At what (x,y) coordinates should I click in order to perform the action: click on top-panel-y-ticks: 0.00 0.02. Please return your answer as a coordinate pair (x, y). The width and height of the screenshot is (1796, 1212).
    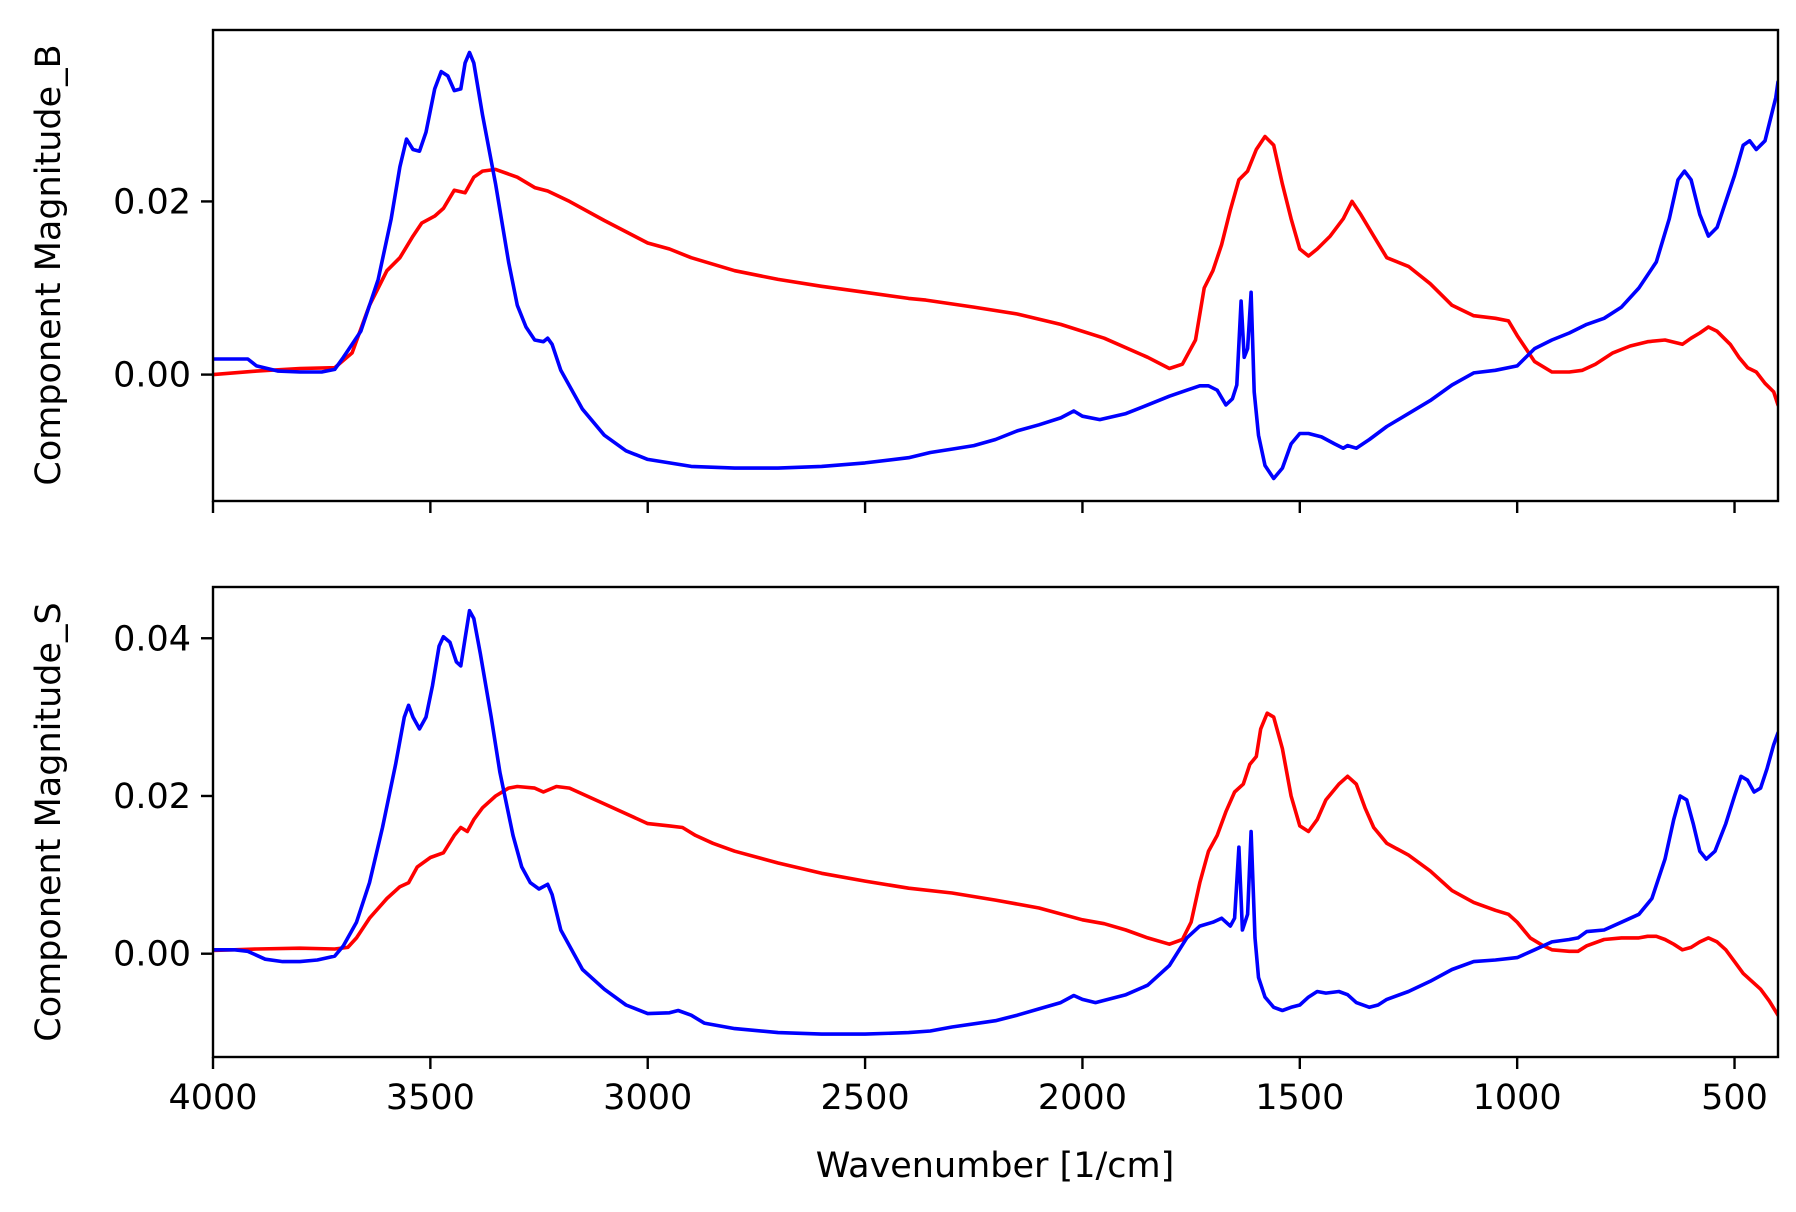
    Looking at the image, I should click on (163, 289).